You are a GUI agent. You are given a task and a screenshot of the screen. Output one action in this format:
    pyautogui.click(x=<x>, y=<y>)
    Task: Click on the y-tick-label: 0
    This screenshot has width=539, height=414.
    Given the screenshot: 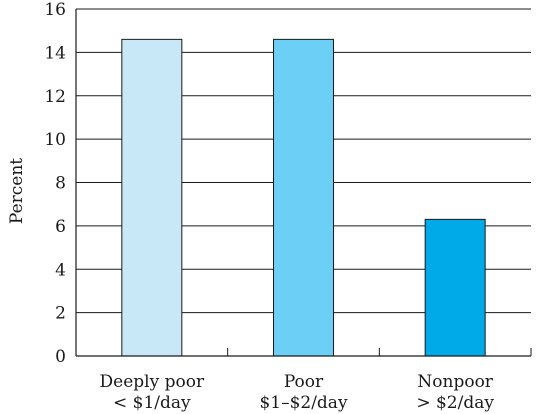 What is the action you would take?
    pyautogui.click(x=60, y=357)
    